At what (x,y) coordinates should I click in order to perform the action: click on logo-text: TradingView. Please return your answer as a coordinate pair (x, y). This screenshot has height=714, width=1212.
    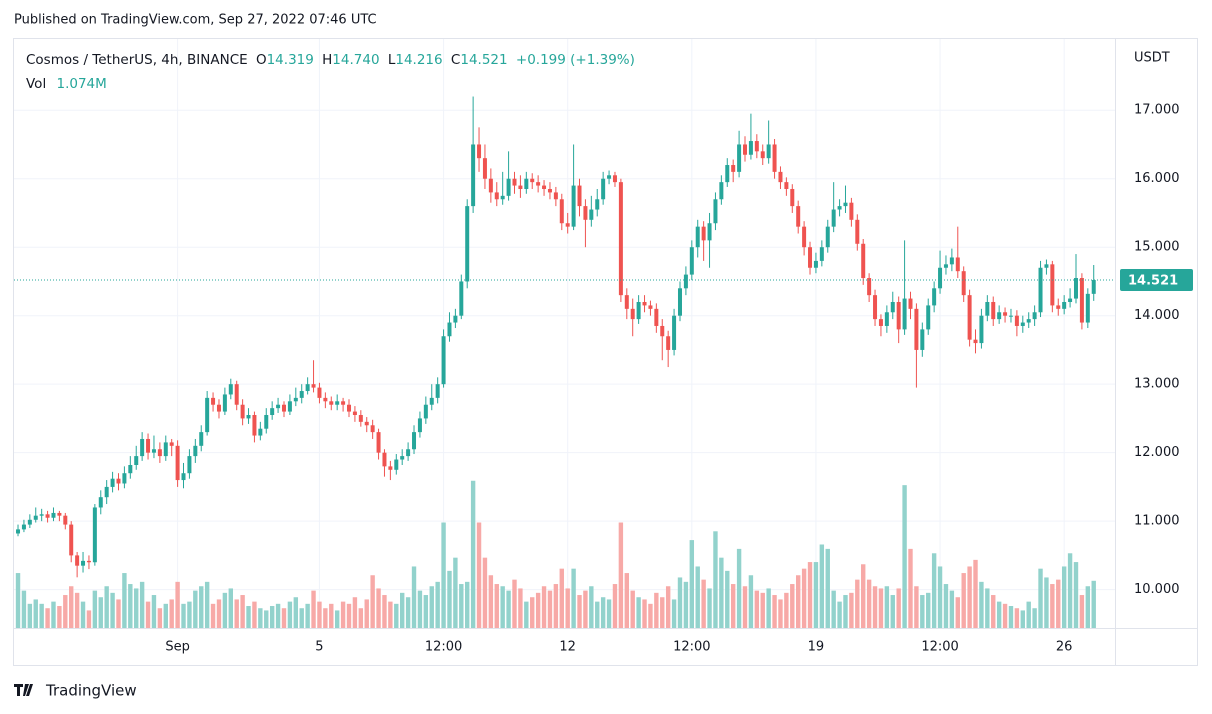
    Looking at the image, I should click on (91, 691).